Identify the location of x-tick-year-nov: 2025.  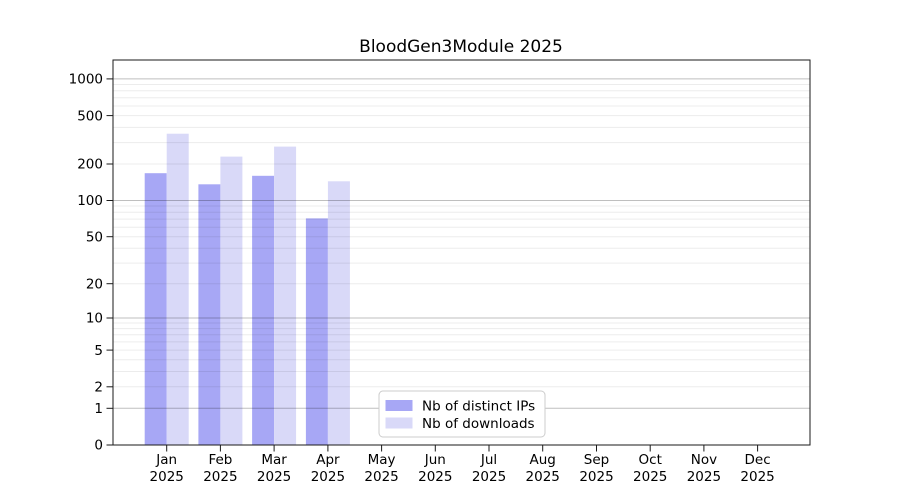
(704, 477).